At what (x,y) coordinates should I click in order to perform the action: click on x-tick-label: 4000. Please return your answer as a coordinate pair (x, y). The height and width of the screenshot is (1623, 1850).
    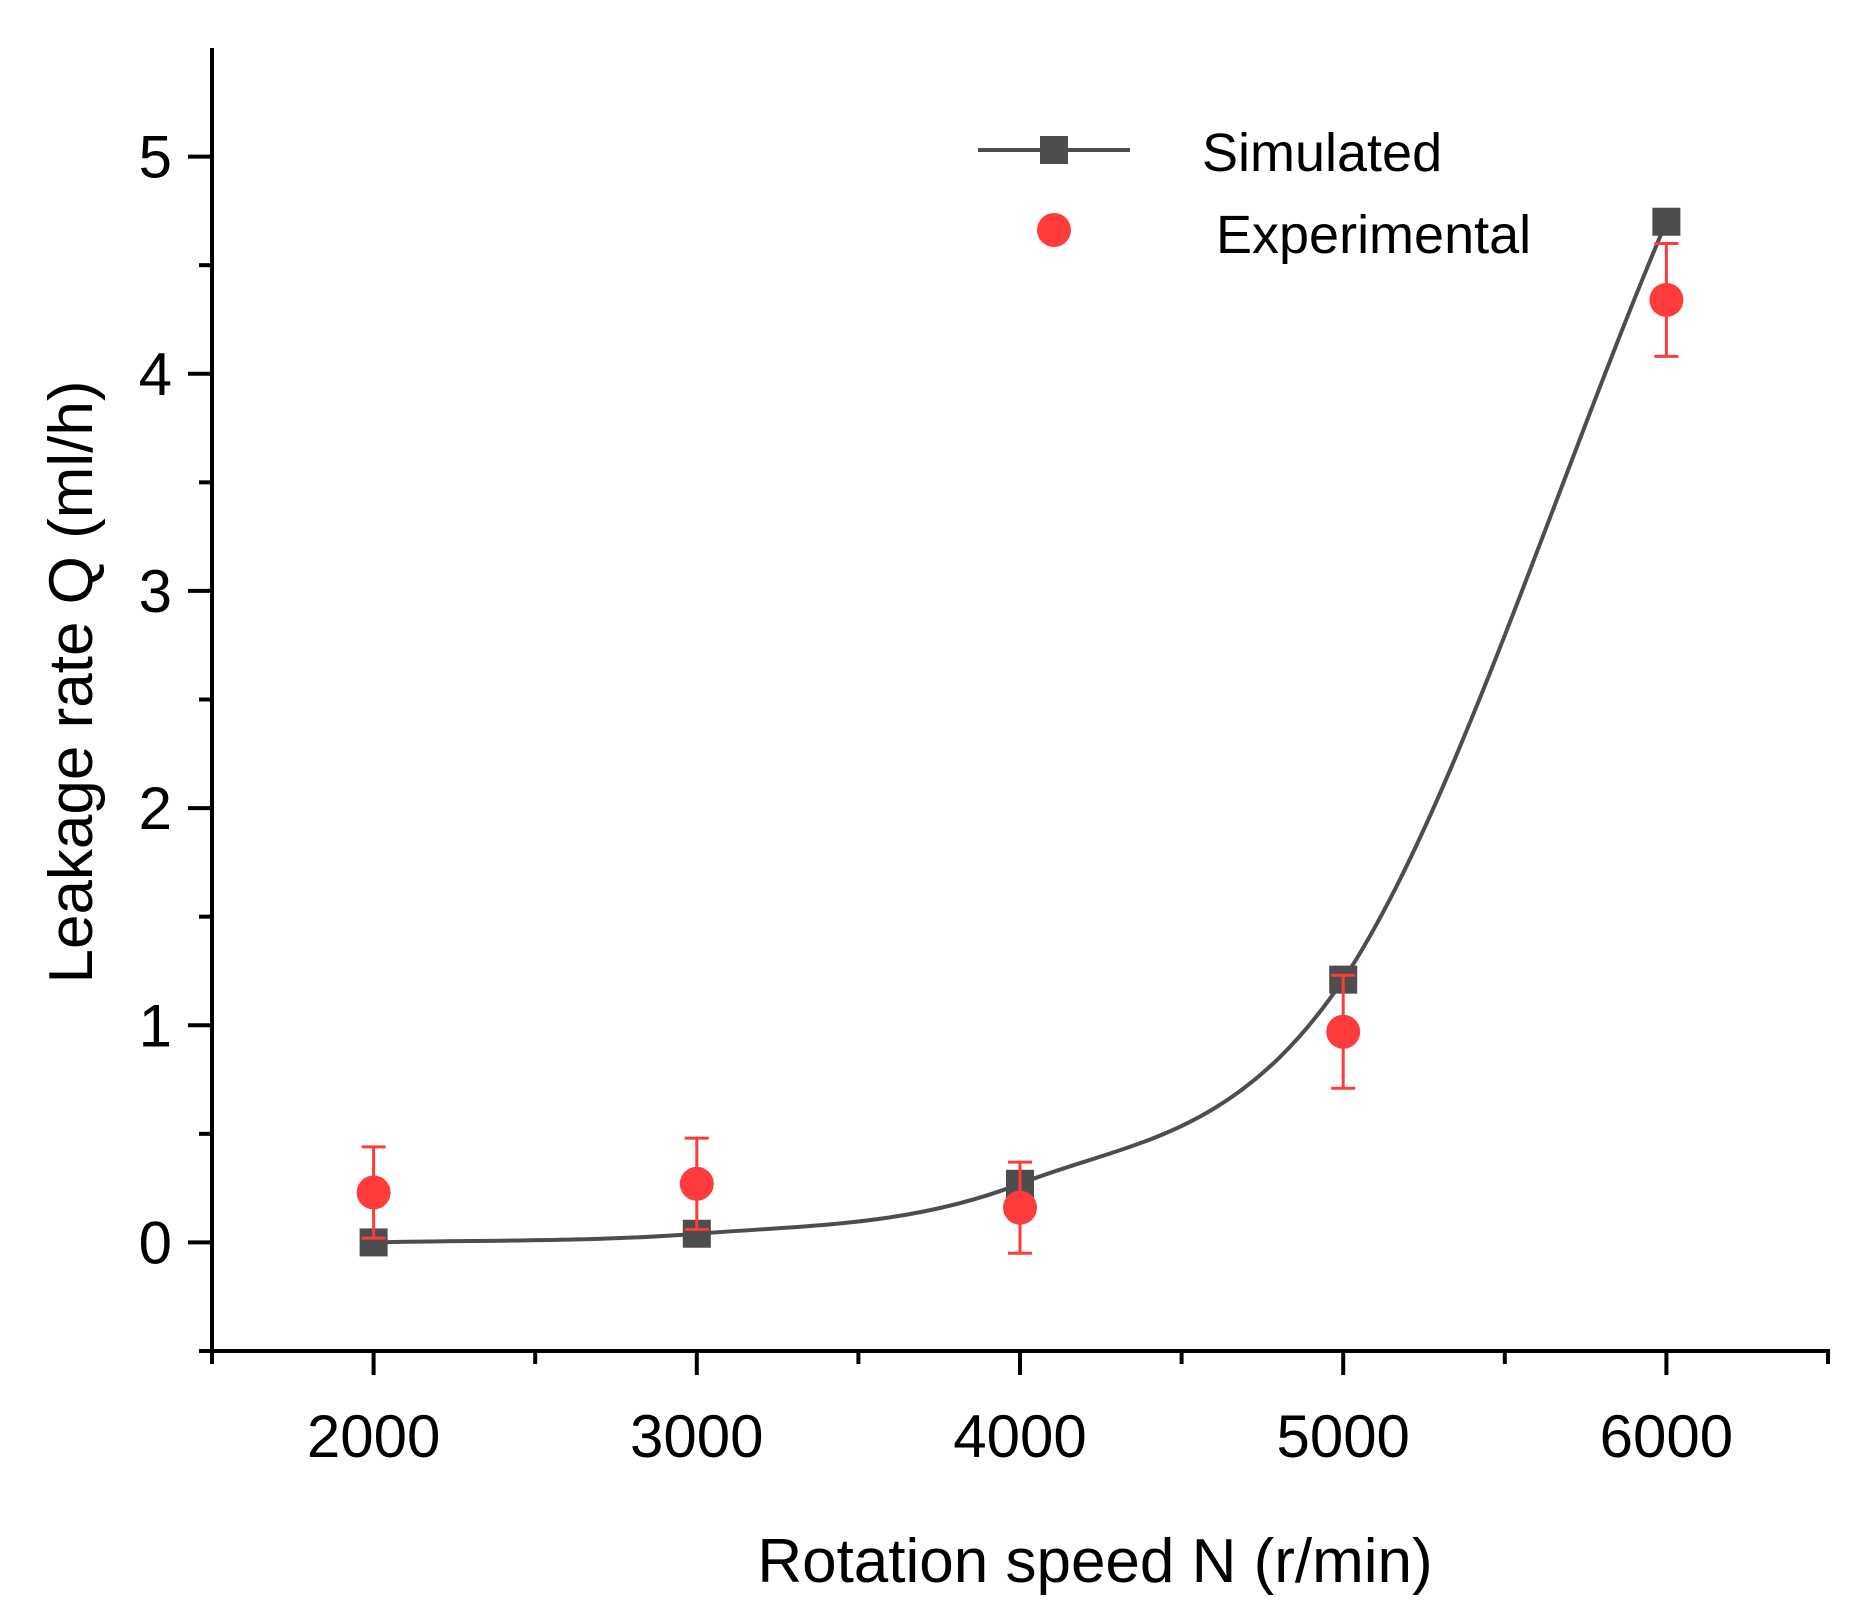
    Looking at the image, I should click on (1019, 1436).